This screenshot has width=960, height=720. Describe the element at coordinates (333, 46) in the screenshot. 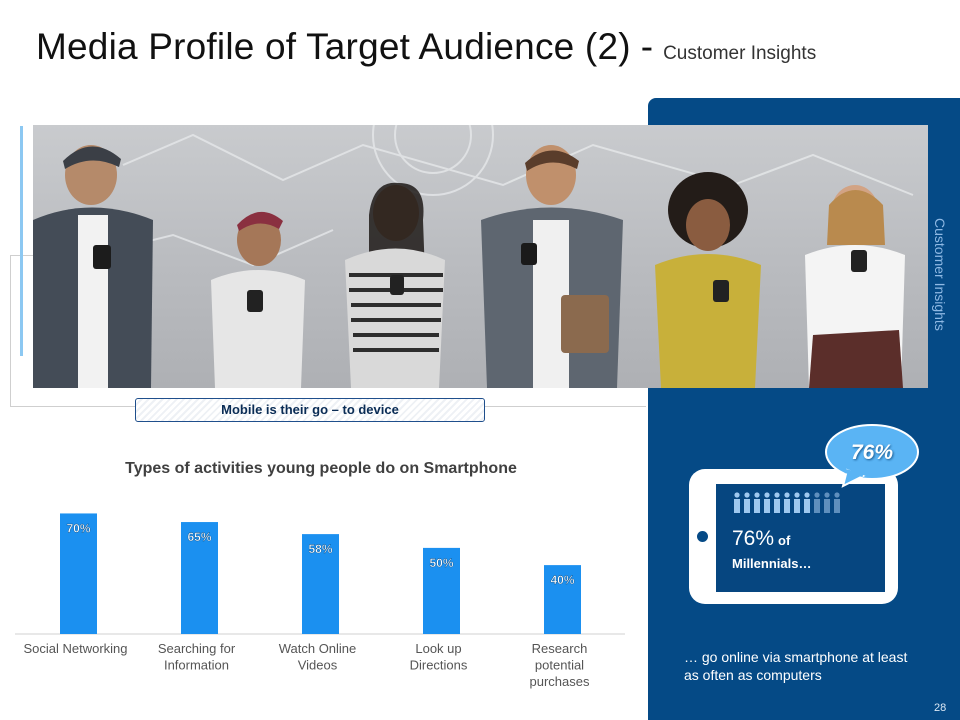

I see `title-main: Media Profile of Target Audience (2)` at that location.